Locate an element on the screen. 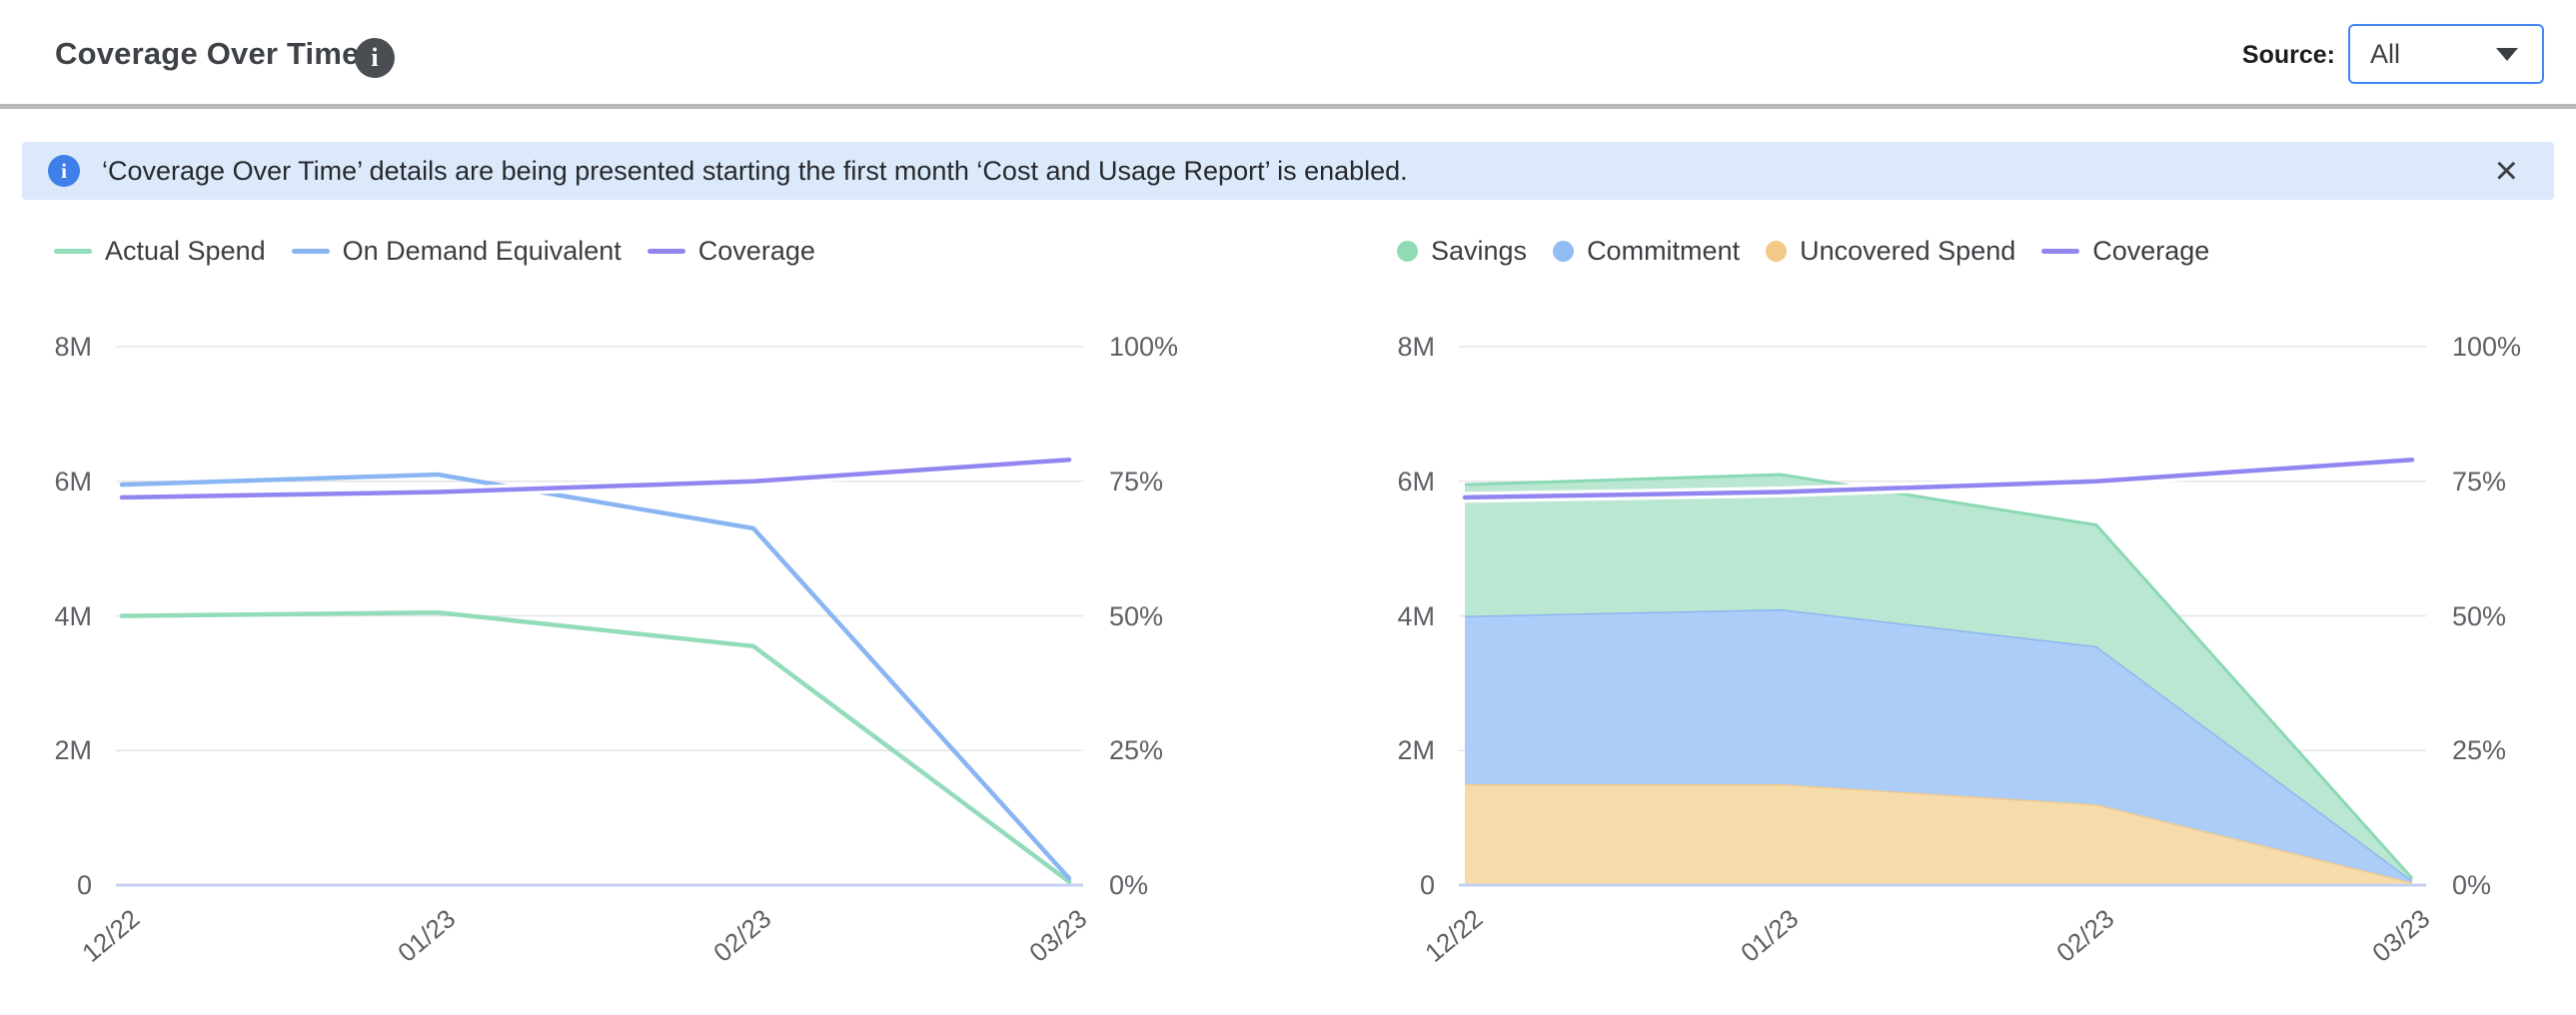 The height and width of the screenshot is (1015, 2576). legend-swatch-actual-spend is located at coordinates (73, 251).